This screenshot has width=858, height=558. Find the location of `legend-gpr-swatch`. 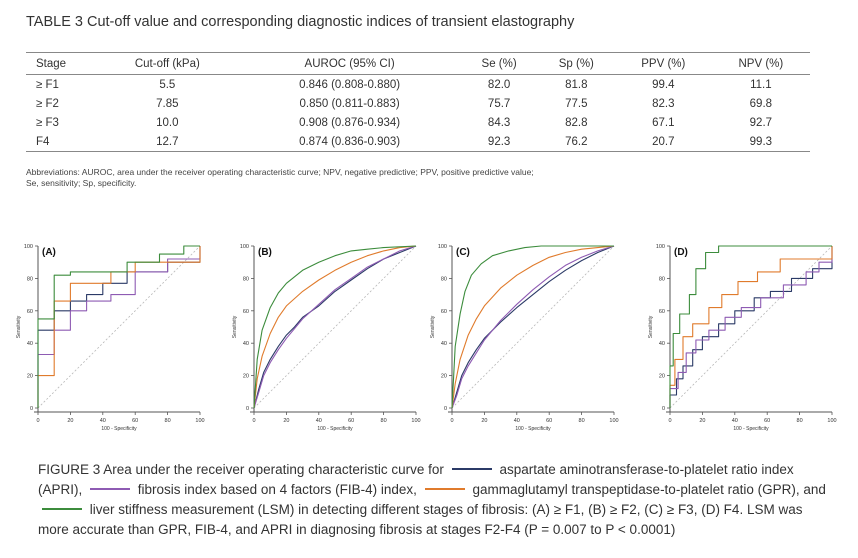

legend-gpr-swatch is located at coordinates (444, 489).